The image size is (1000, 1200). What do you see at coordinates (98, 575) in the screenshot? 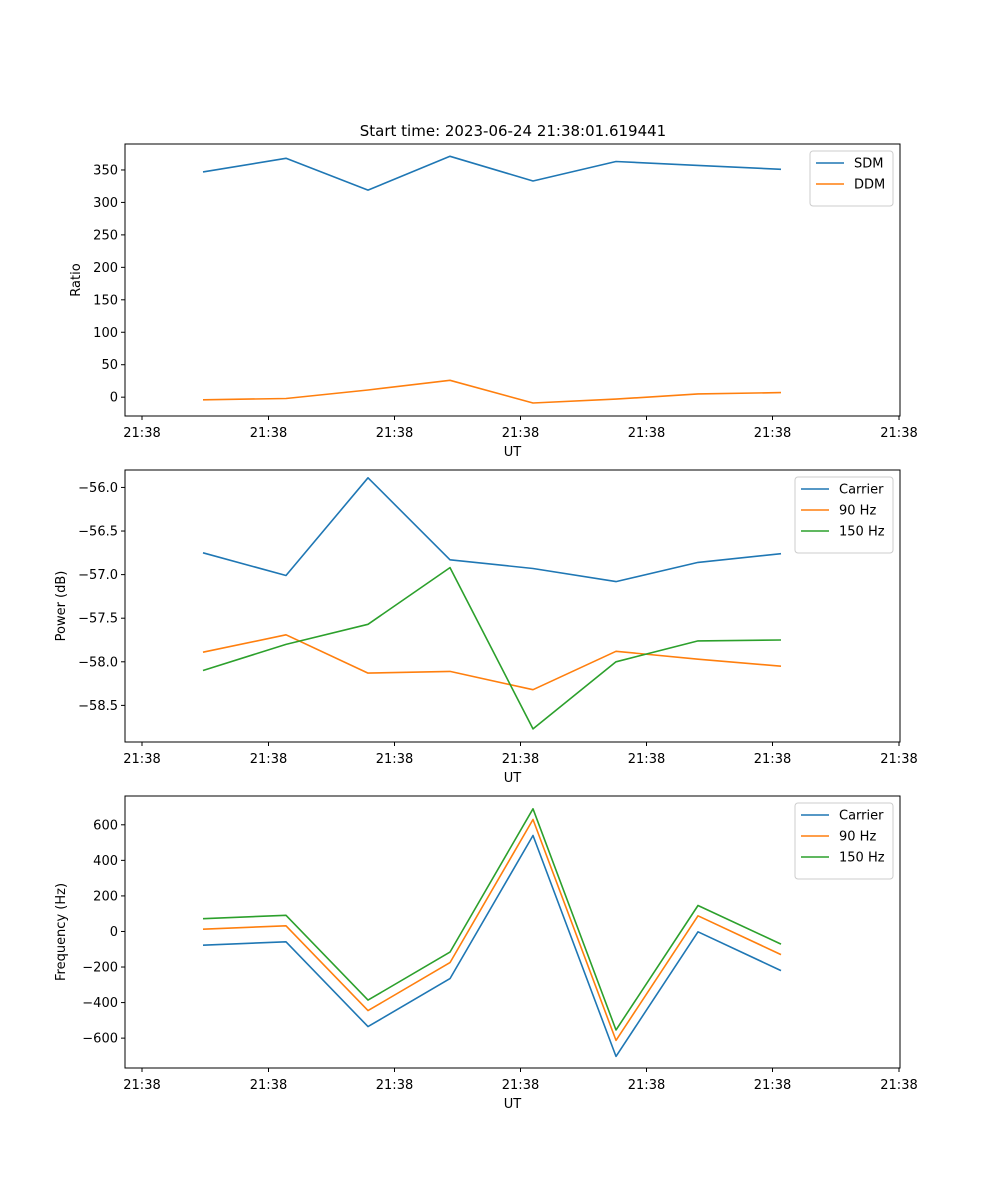
I see `y-tick-label: −57.0` at bounding box center [98, 575].